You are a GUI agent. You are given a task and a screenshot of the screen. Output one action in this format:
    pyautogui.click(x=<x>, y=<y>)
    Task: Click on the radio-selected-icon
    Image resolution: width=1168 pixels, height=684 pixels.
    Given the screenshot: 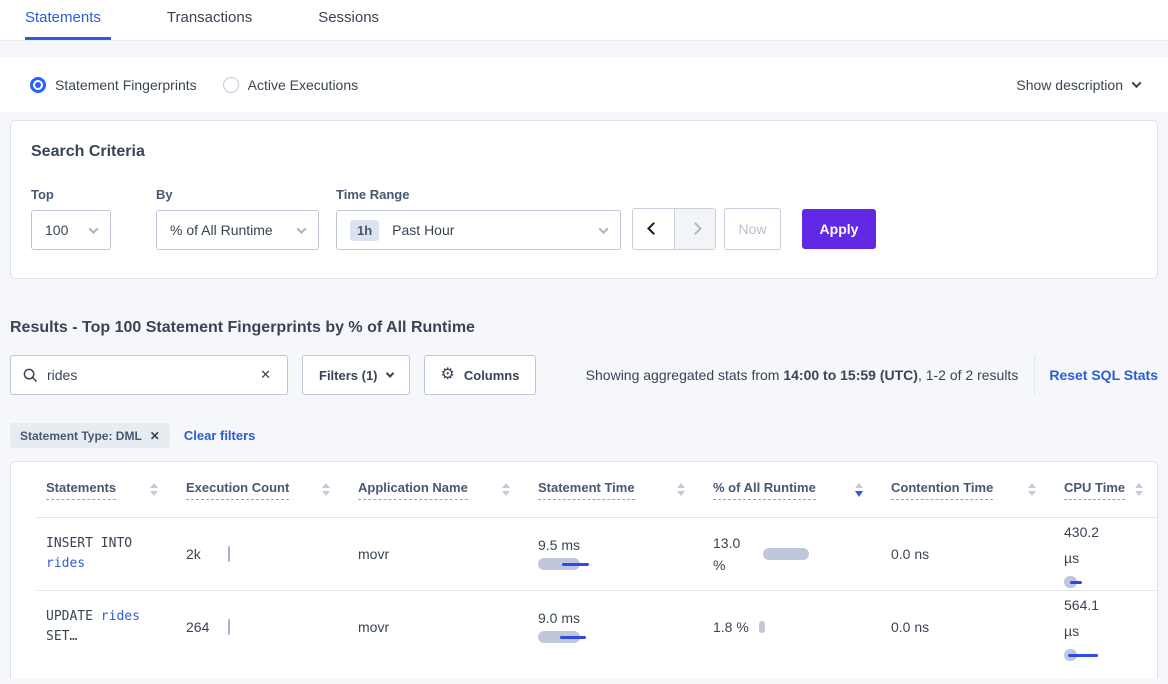 What is the action you would take?
    pyautogui.click(x=38, y=84)
    